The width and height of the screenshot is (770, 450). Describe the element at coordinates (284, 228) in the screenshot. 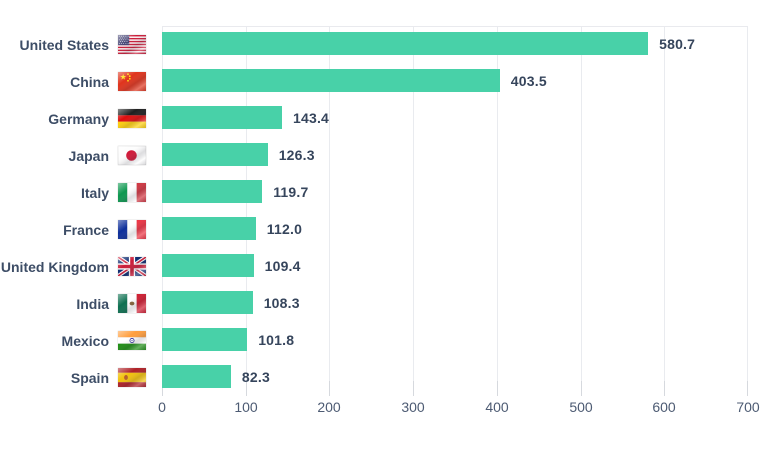

I see `value-label: 112.0` at that location.